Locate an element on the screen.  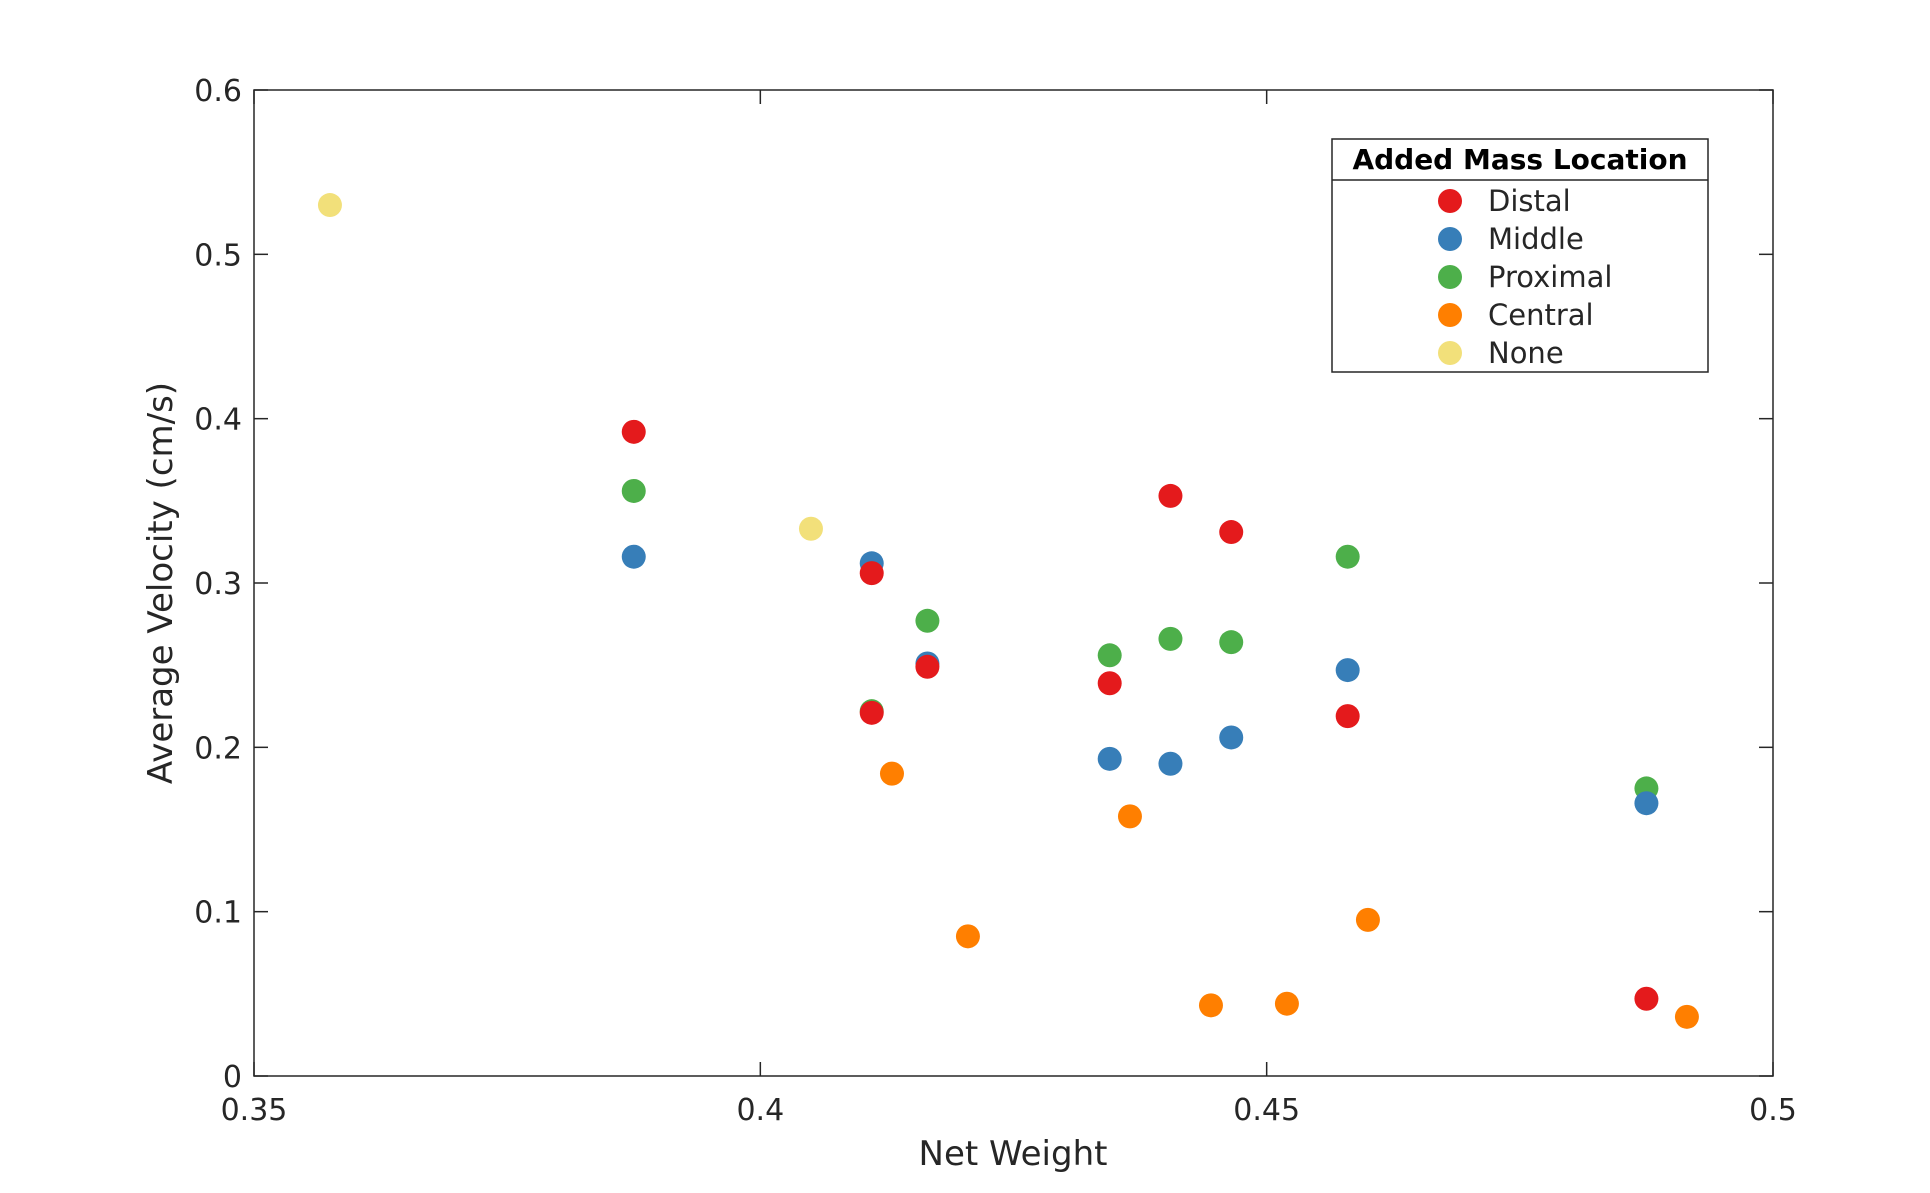
y-tick-label: 0.3 is located at coordinates (218, 584).